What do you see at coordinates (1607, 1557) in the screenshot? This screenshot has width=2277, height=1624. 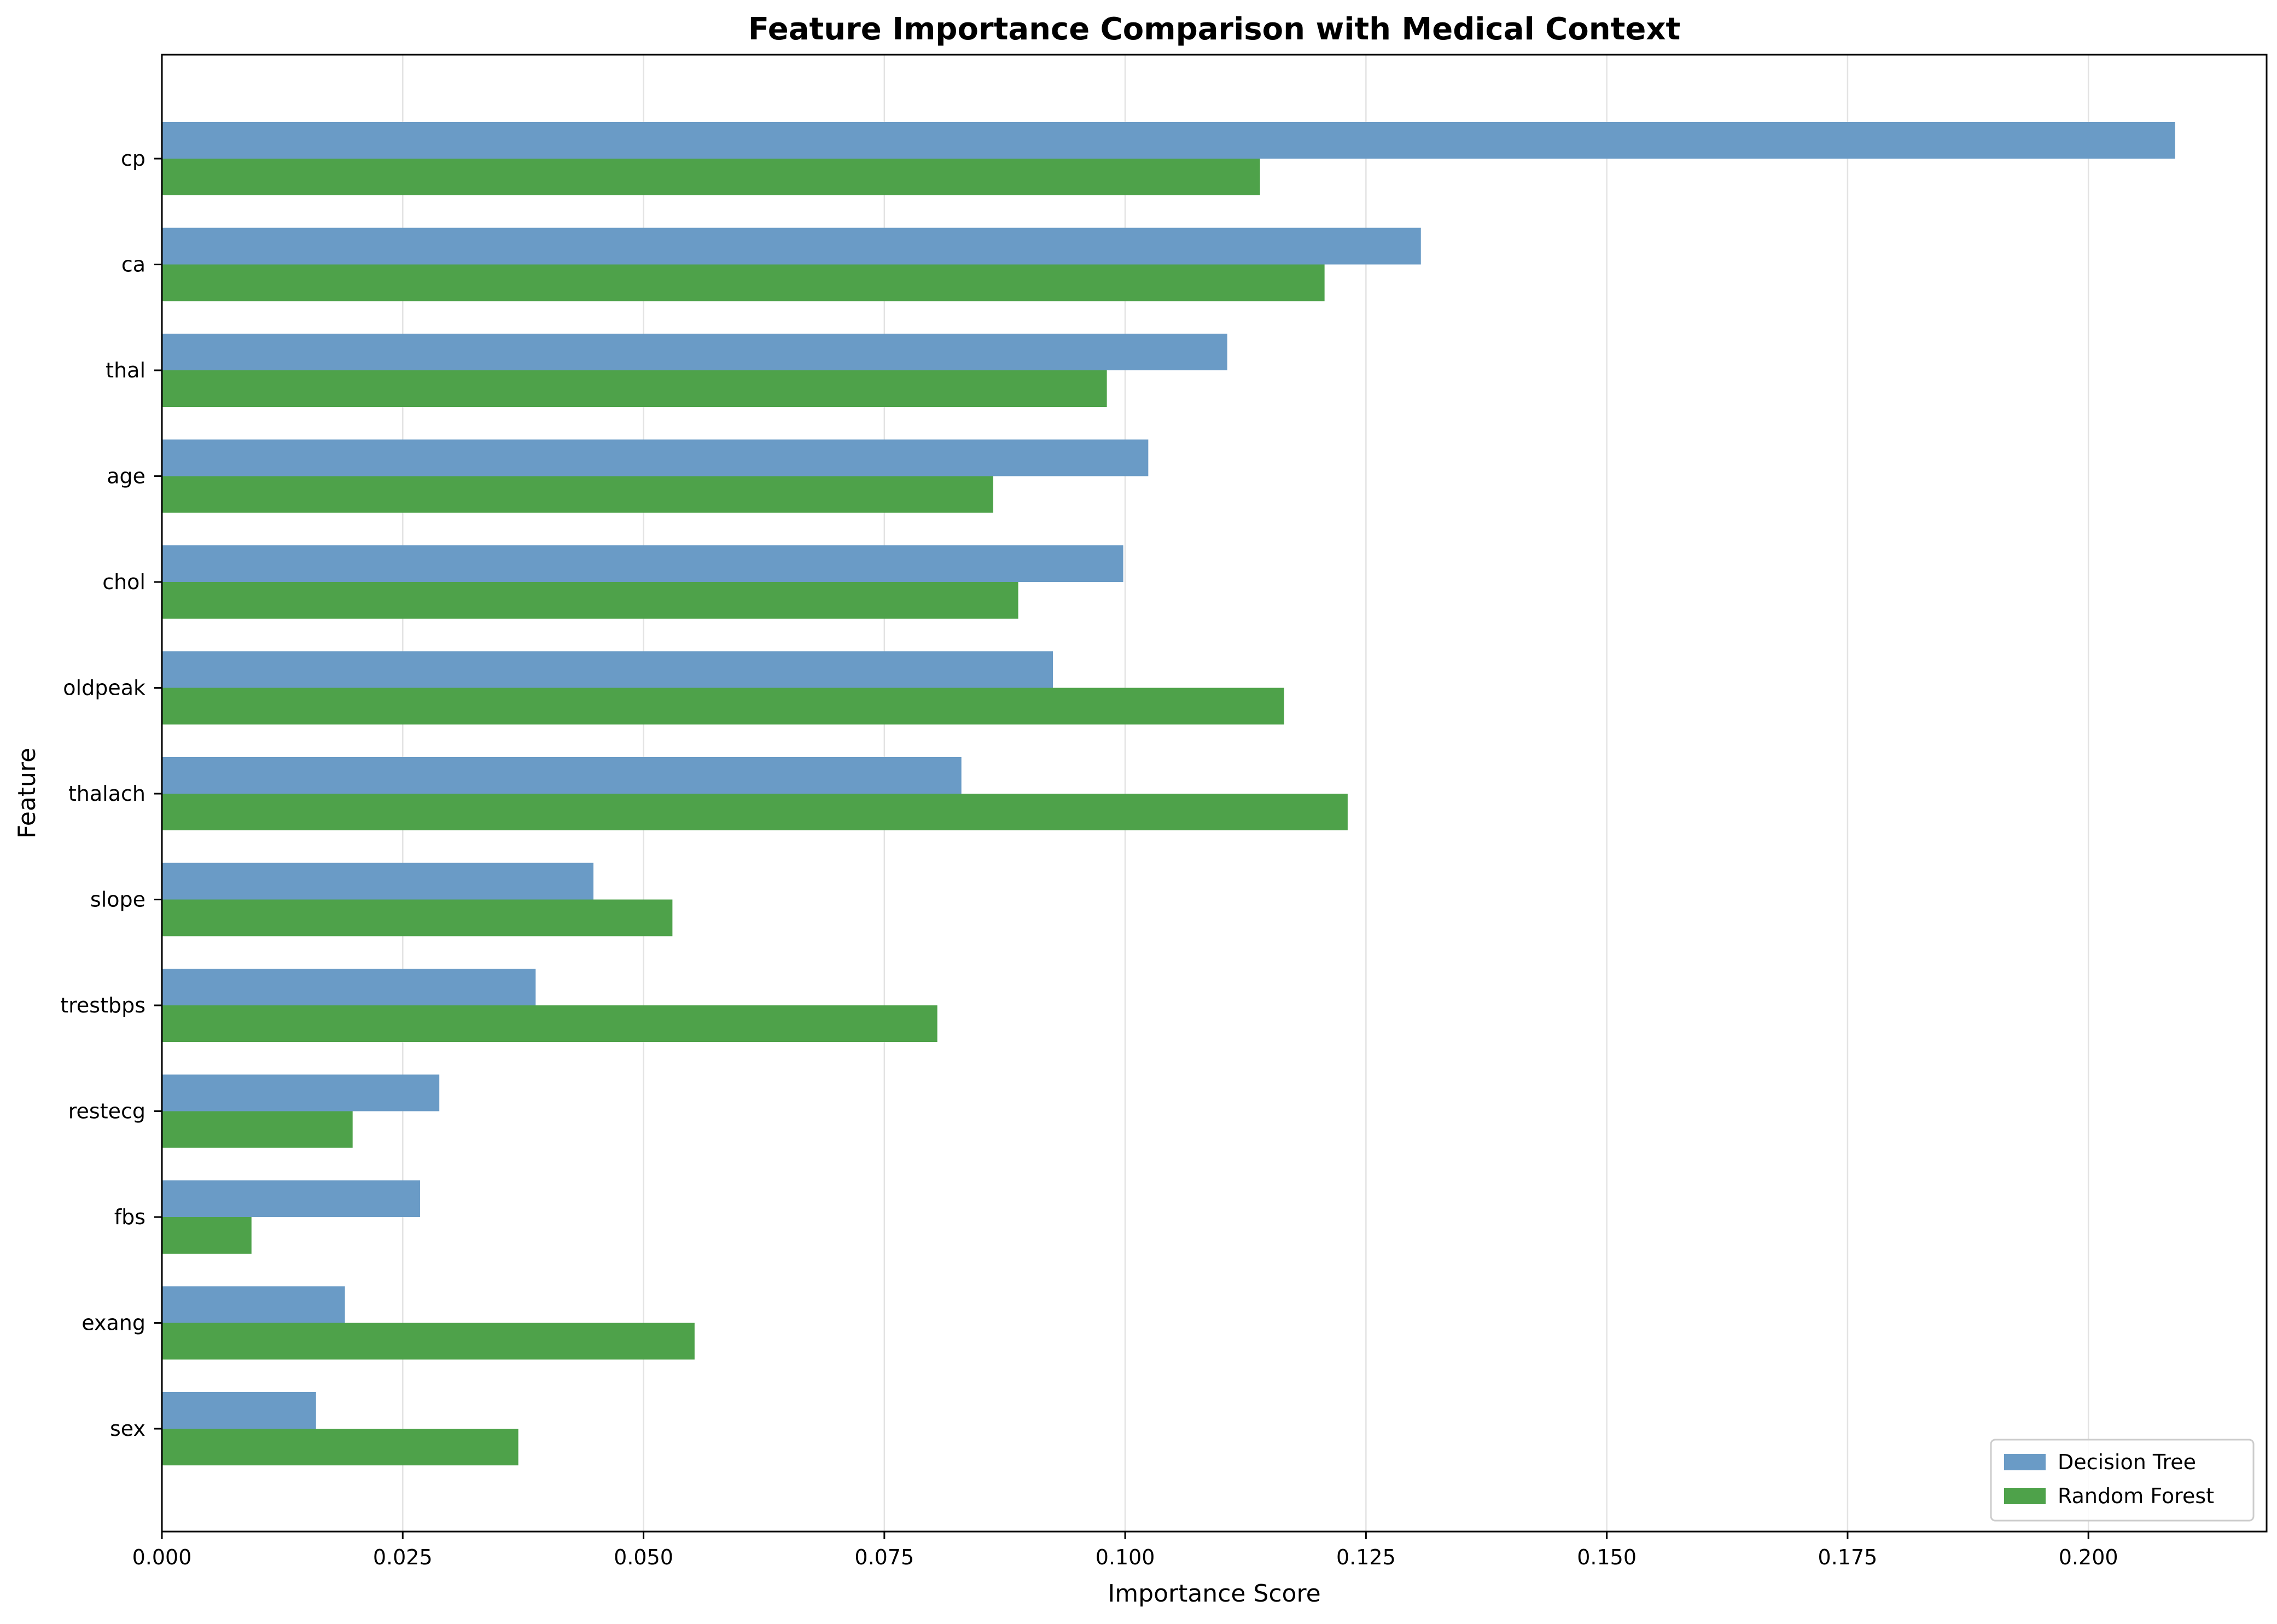 I see `x-tick-label: 0.150` at bounding box center [1607, 1557].